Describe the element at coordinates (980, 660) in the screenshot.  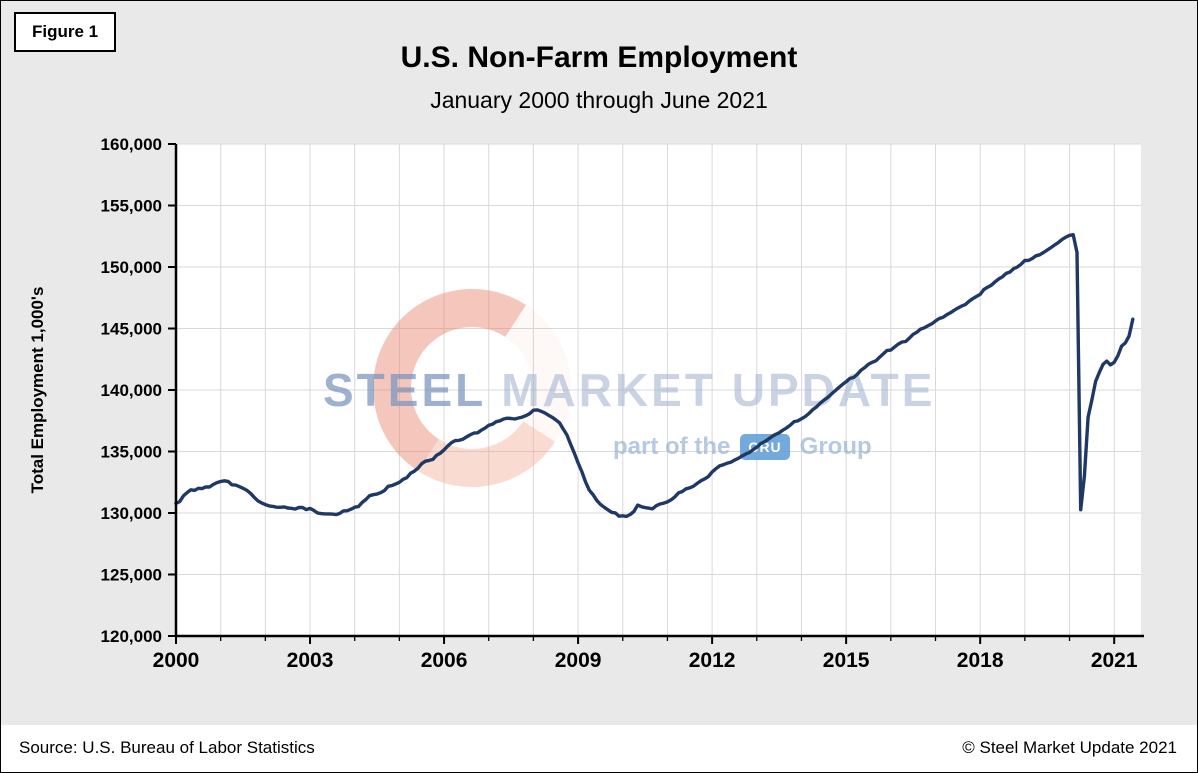
I see `x-tick-label: 2018` at that location.